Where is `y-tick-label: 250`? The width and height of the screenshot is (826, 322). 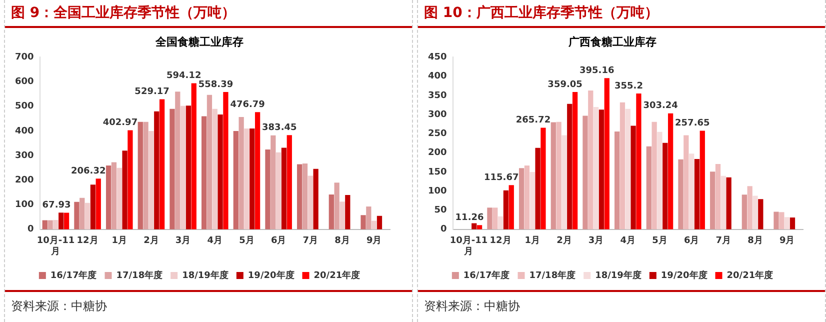 y-tick-label: 250 is located at coordinates (437, 134).